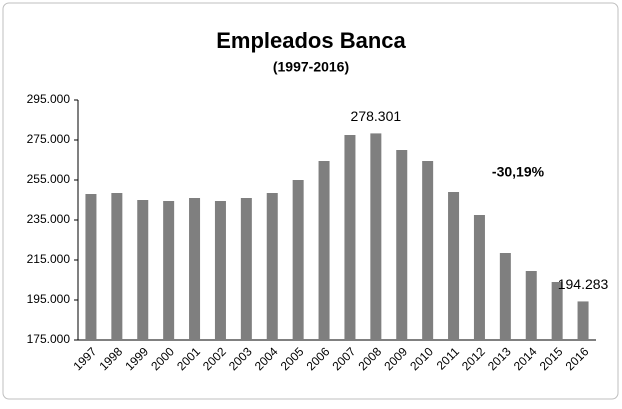 This screenshot has height=409, width=622. What do you see at coordinates (49, 259) in the screenshot?
I see `y-tick-label: 215.000` at bounding box center [49, 259].